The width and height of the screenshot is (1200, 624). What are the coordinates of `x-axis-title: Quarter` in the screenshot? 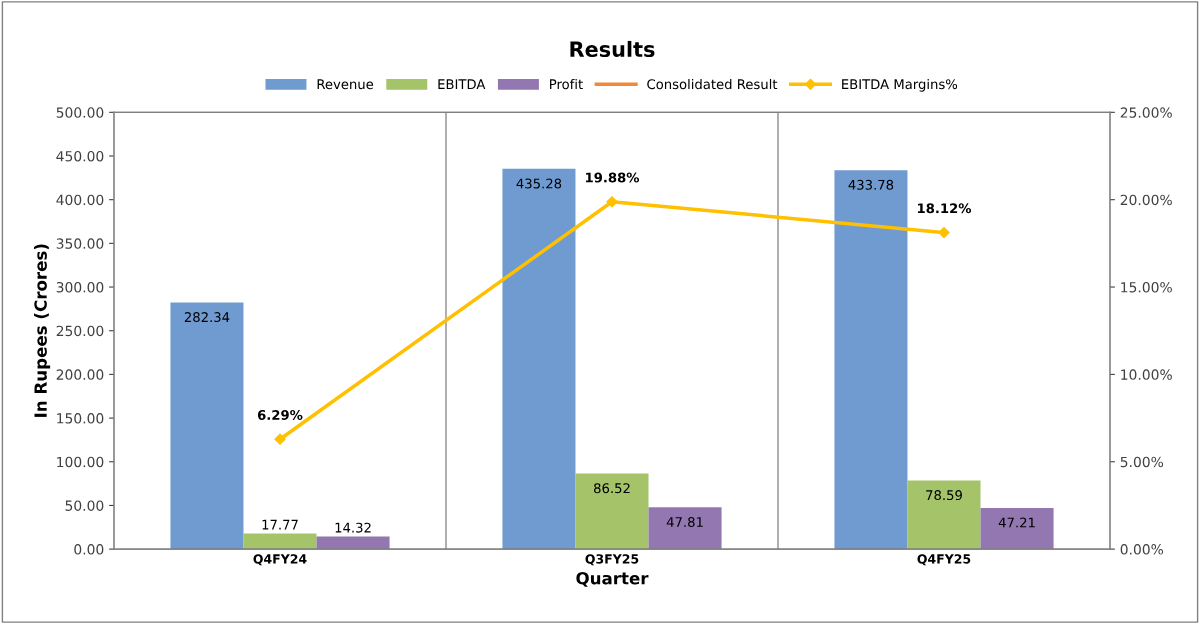 It's located at (612, 579).